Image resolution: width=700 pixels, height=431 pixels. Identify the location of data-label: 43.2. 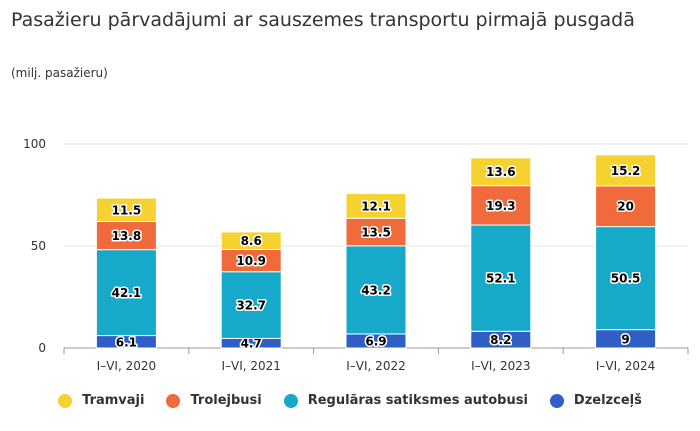
(376, 290).